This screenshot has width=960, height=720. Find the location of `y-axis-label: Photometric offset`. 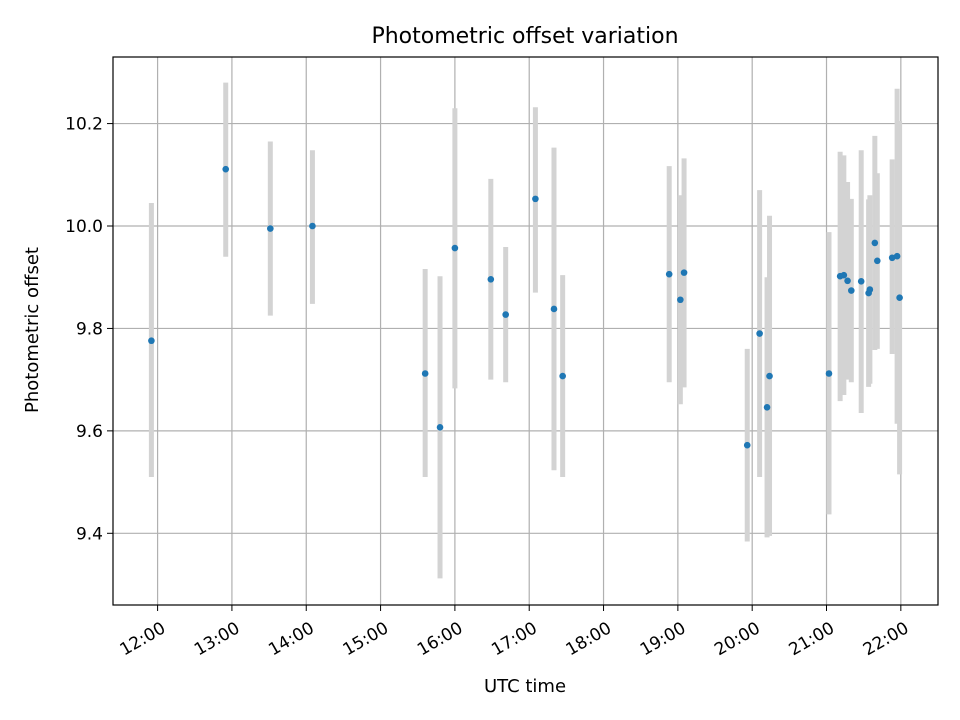

y-axis-label: Photometric offset is located at coordinates (32, 330).